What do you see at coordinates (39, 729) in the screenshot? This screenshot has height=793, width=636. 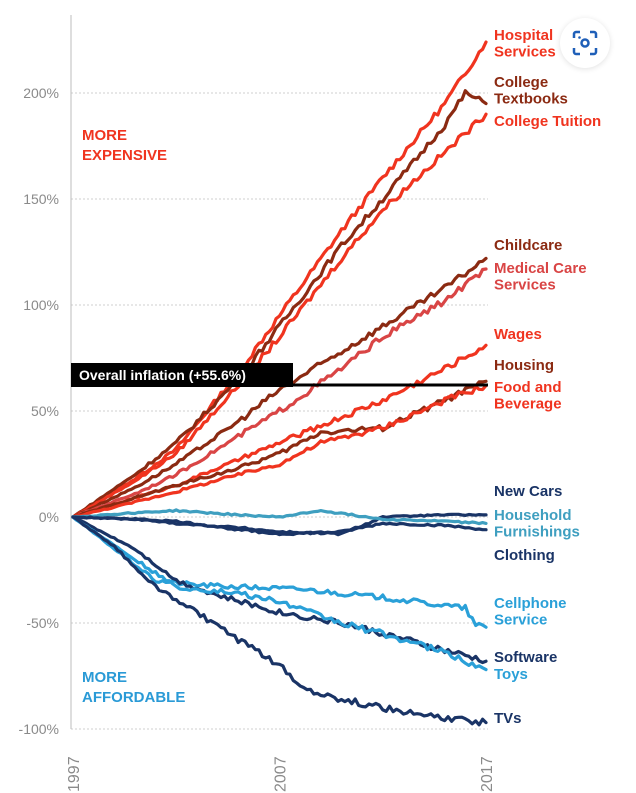 I see `y-tick-label: -100%` at bounding box center [39, 729].